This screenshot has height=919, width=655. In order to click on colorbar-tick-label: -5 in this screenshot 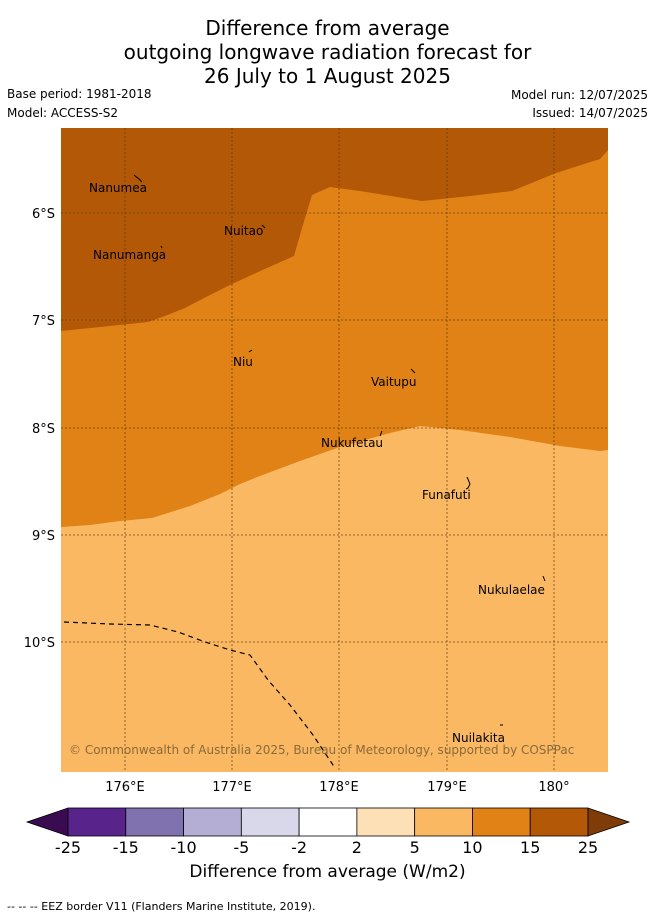, I will do `click(241, 847)`.